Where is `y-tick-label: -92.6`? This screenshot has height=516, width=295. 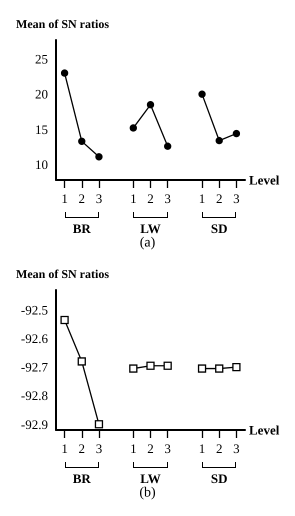
y-tick-label: -92.6 is located at coordinates (34, 338).